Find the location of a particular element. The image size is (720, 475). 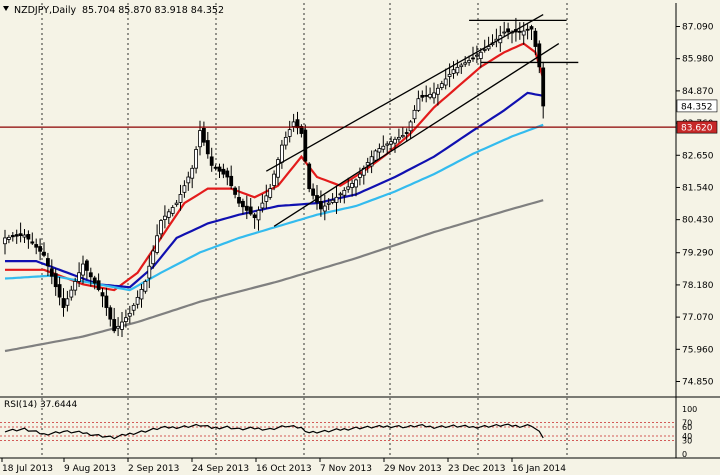

date-tick-label: 16 Oct 2013 is located at coordinates (284, 469).